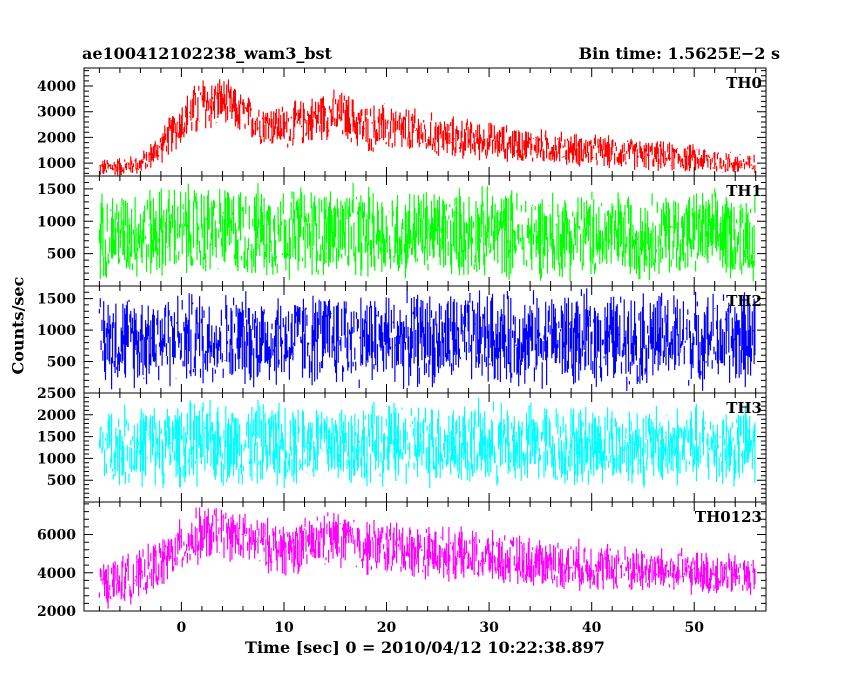 This screenshot has height=680, width=850. What do you see at coordinates (425, 647) in the screenshot?
I see `x-axis-label: Time [sec] 0 = 2010/04/12 10:22:38.897` at bounding box center [425, 647].